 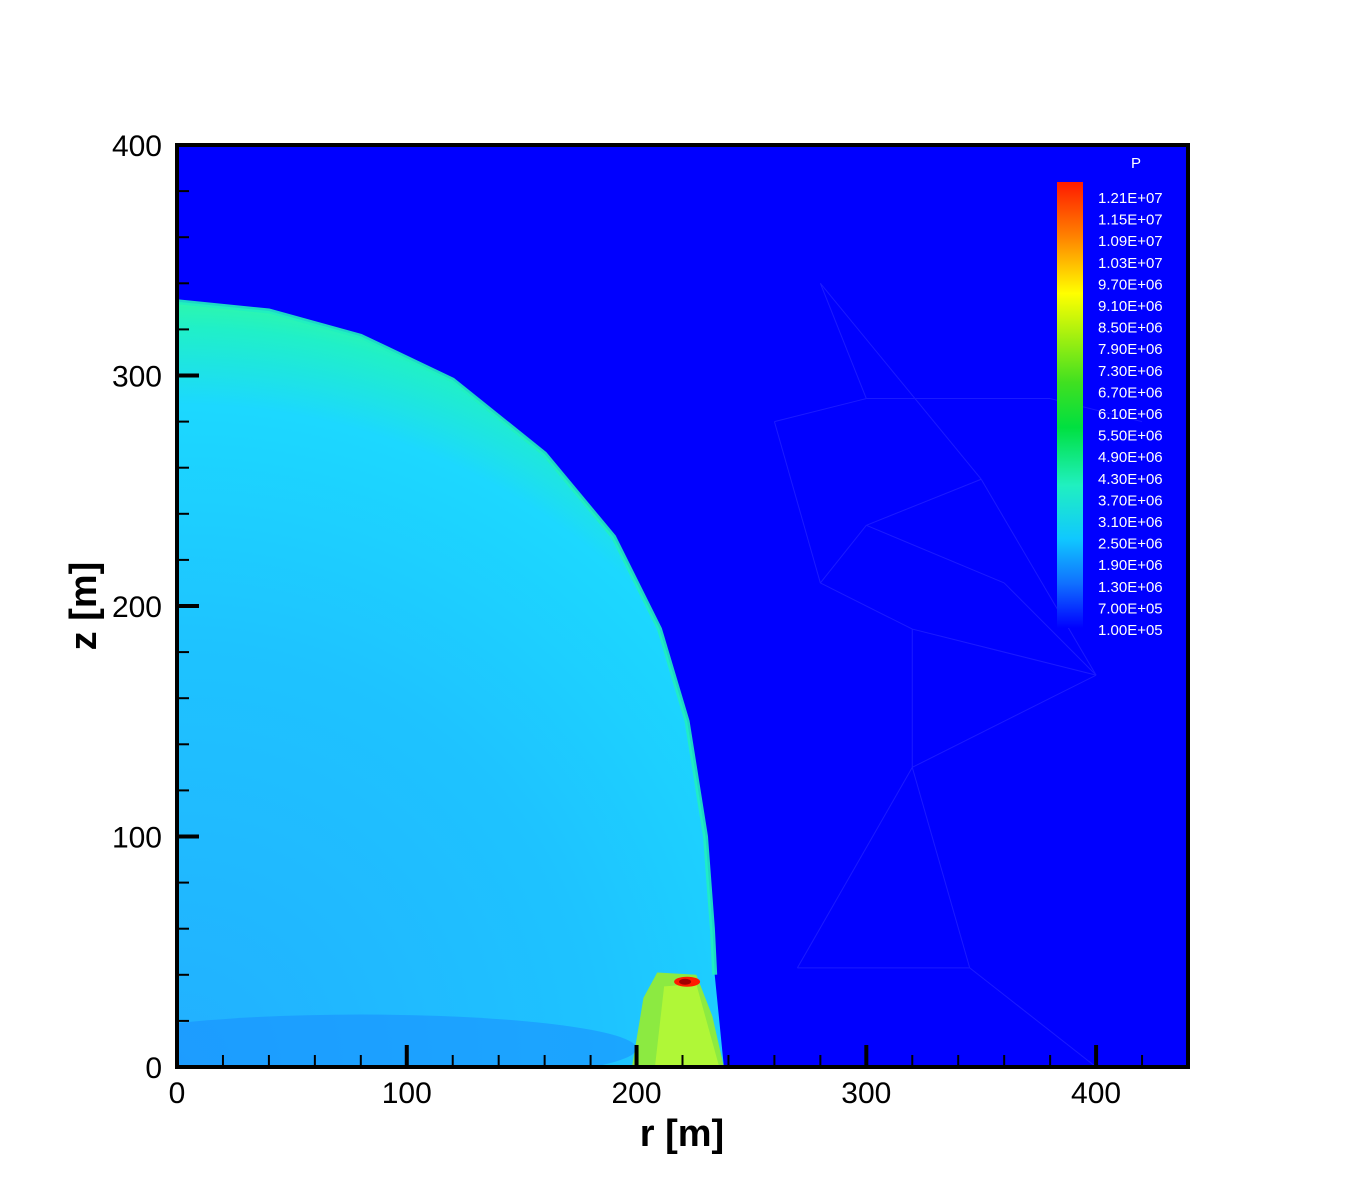 What do you see at coordinates (1130, 371) in the screenshot?
I see `legend-level-label: 7.30E+06` at bounding box center [1130, 371].